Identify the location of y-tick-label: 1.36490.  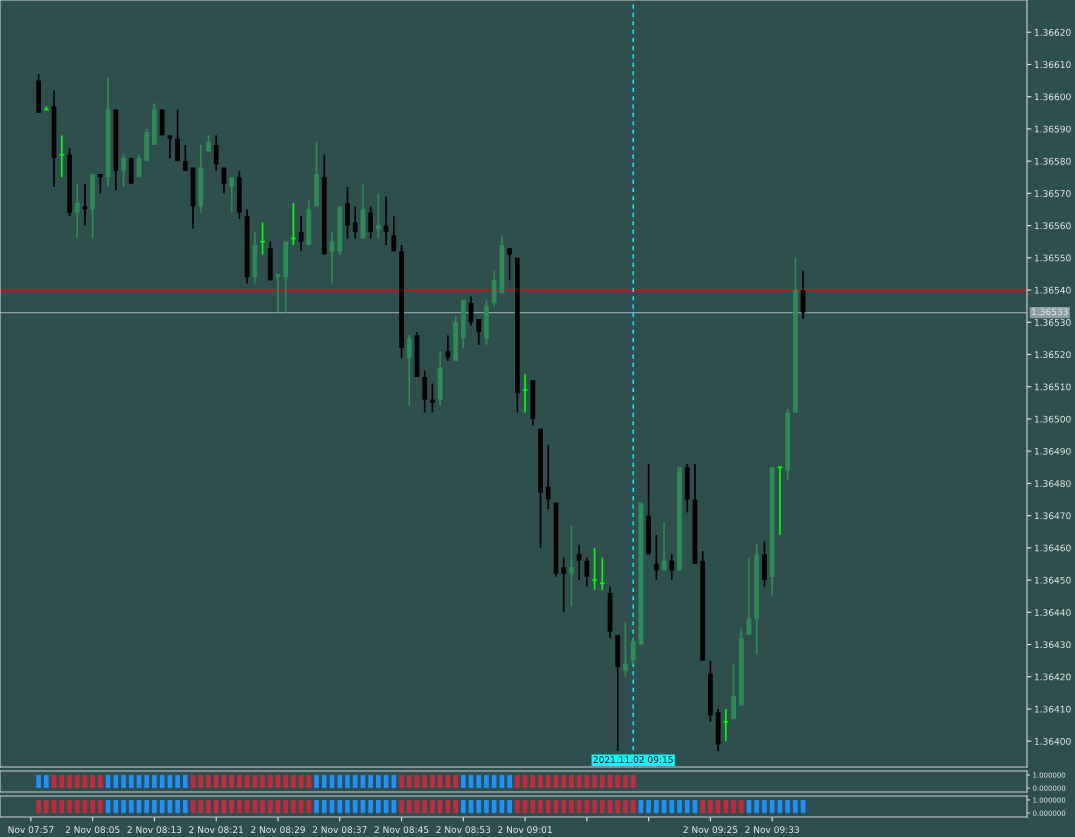
(1052, 451).